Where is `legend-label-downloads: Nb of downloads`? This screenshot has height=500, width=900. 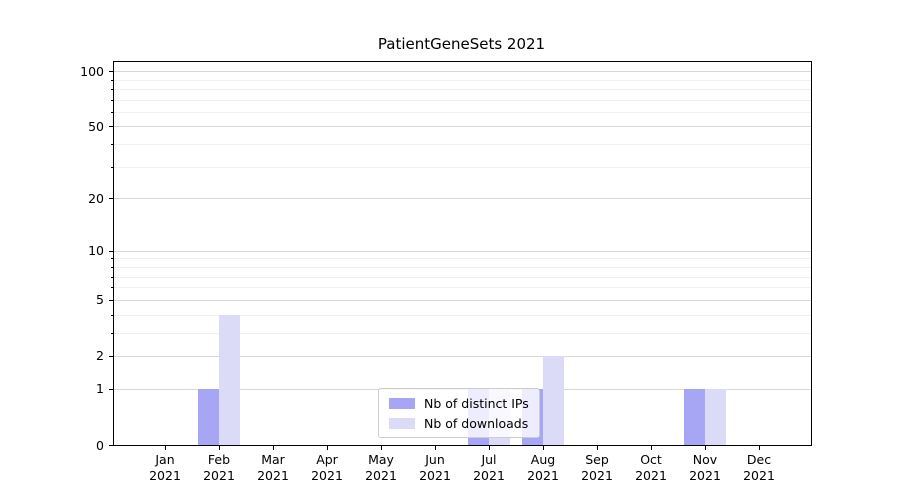 legend-label-downloads: Nb of downloads is located at coordinates (476, 423).